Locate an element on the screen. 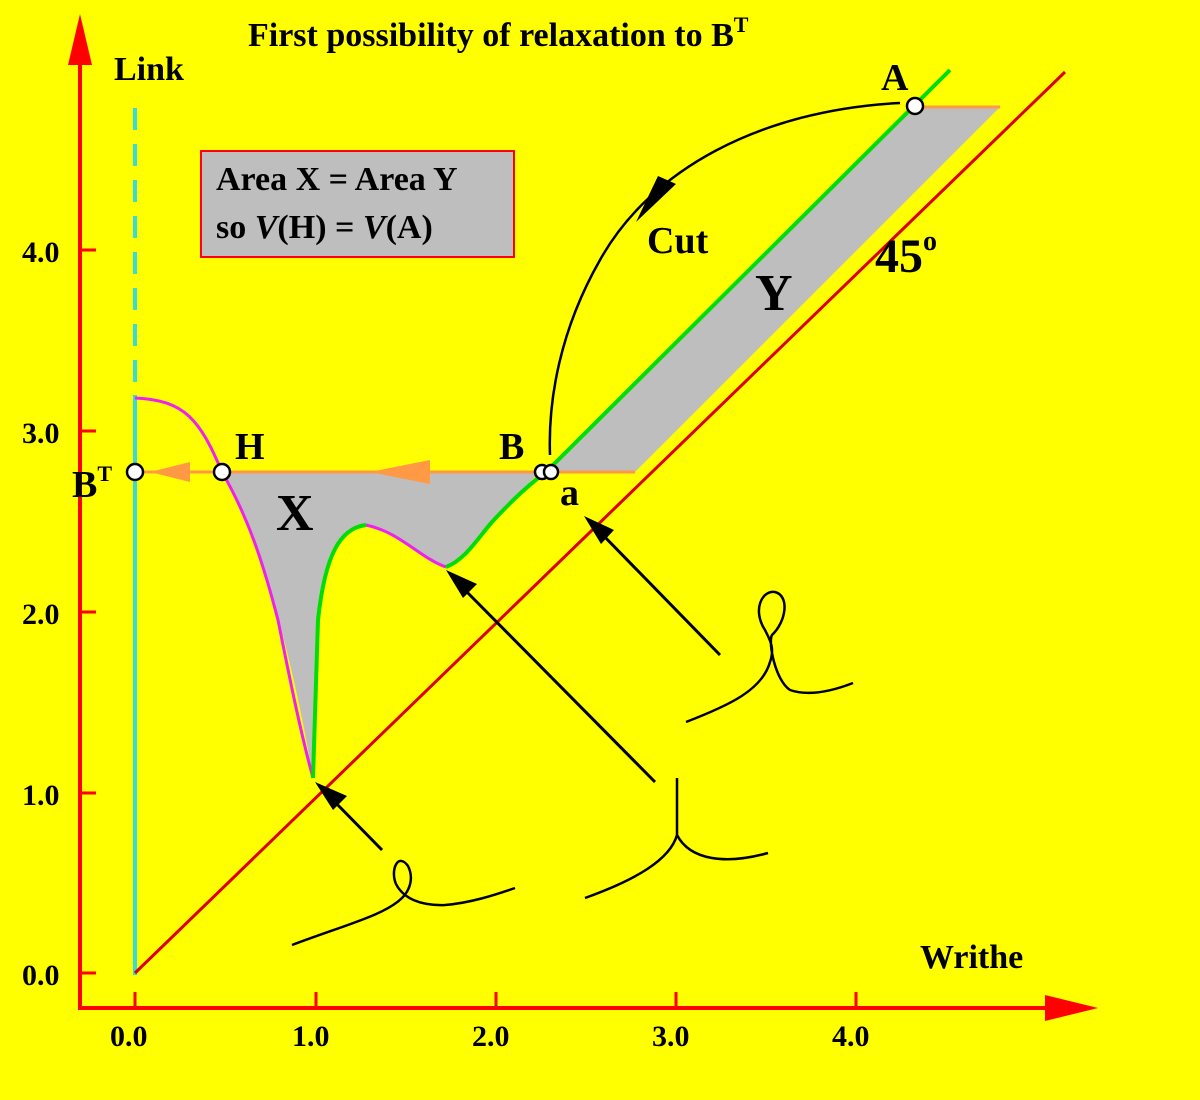 The width and height of the screenshot is (1200, 1100). rope-sketch-cusp is located at coordinates (676, 839).